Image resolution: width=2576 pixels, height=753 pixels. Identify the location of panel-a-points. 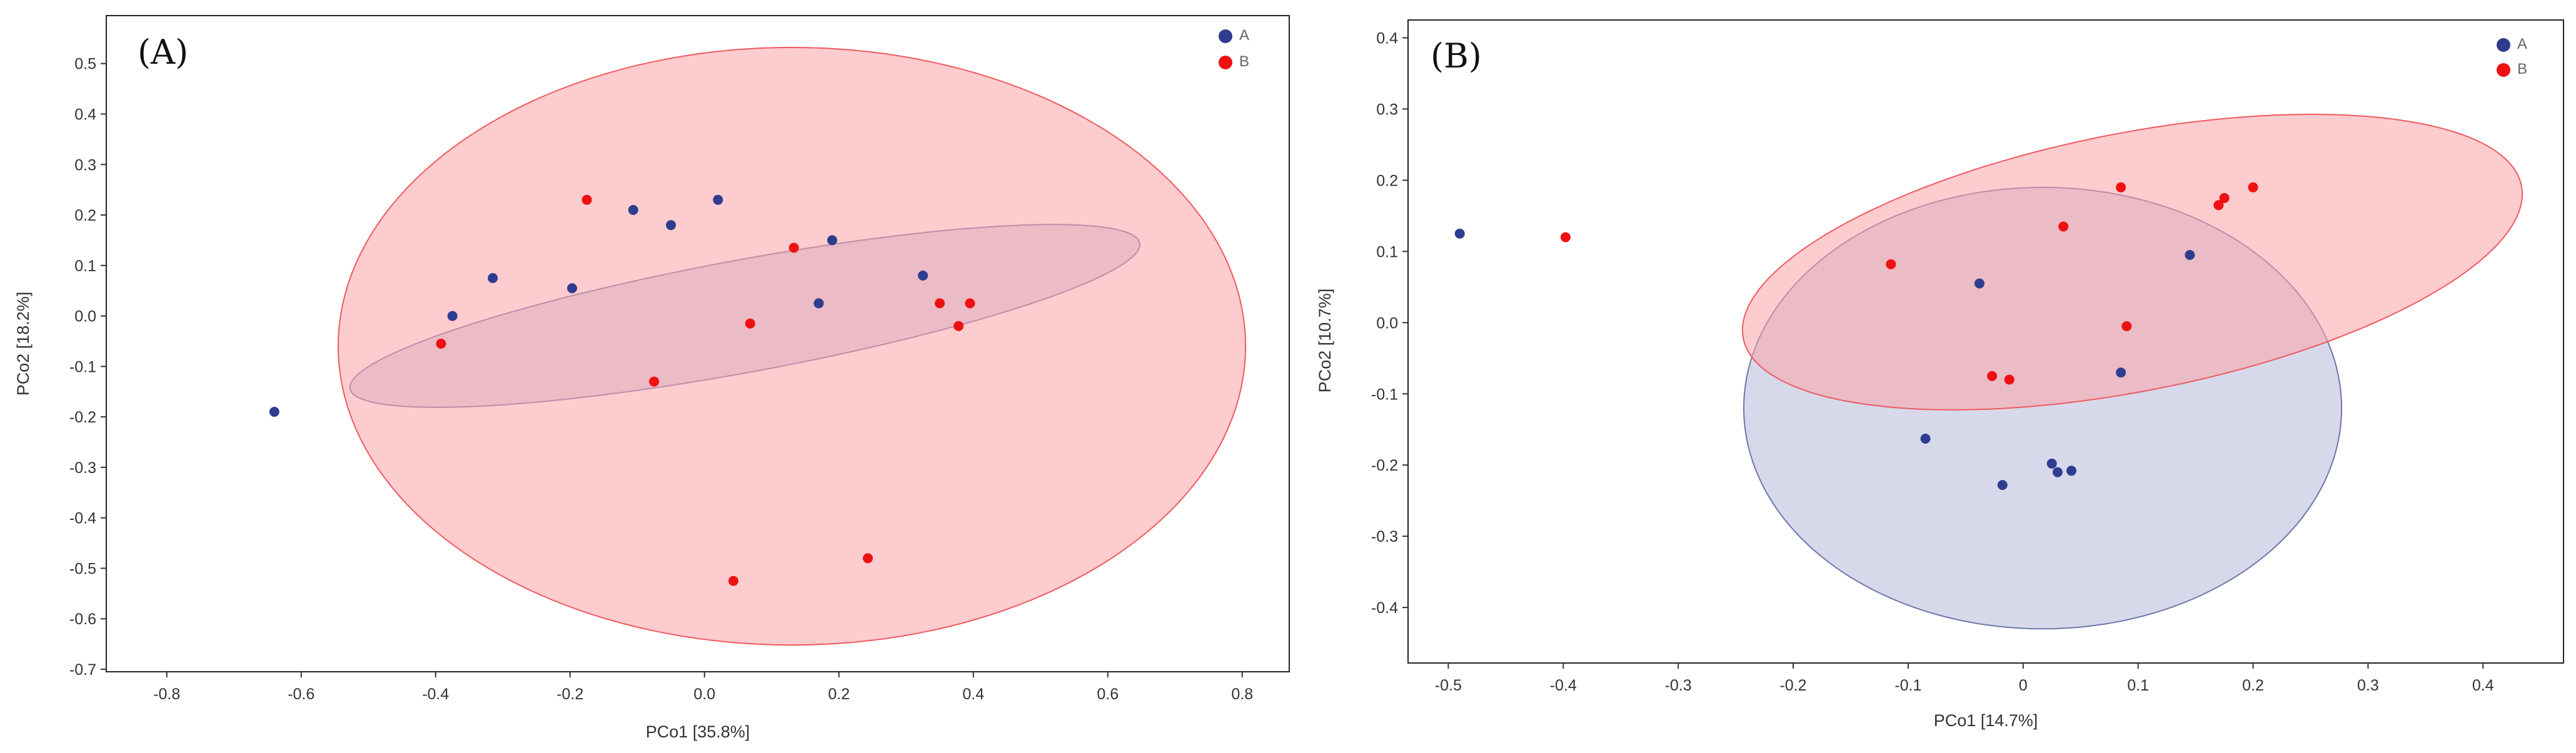
(622, 390).